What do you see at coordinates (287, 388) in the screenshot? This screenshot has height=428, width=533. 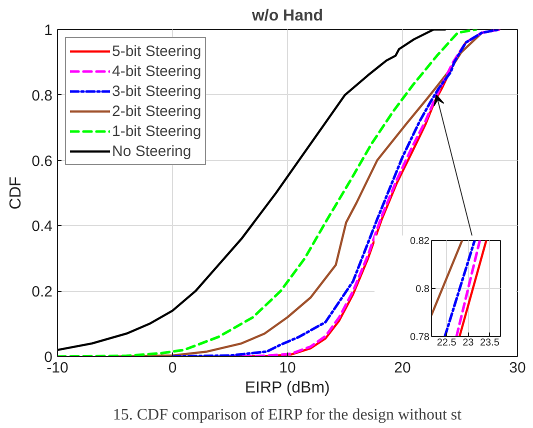 I see `x-axis-title: EIRP (dBm)` at bounding box center [287, 388].